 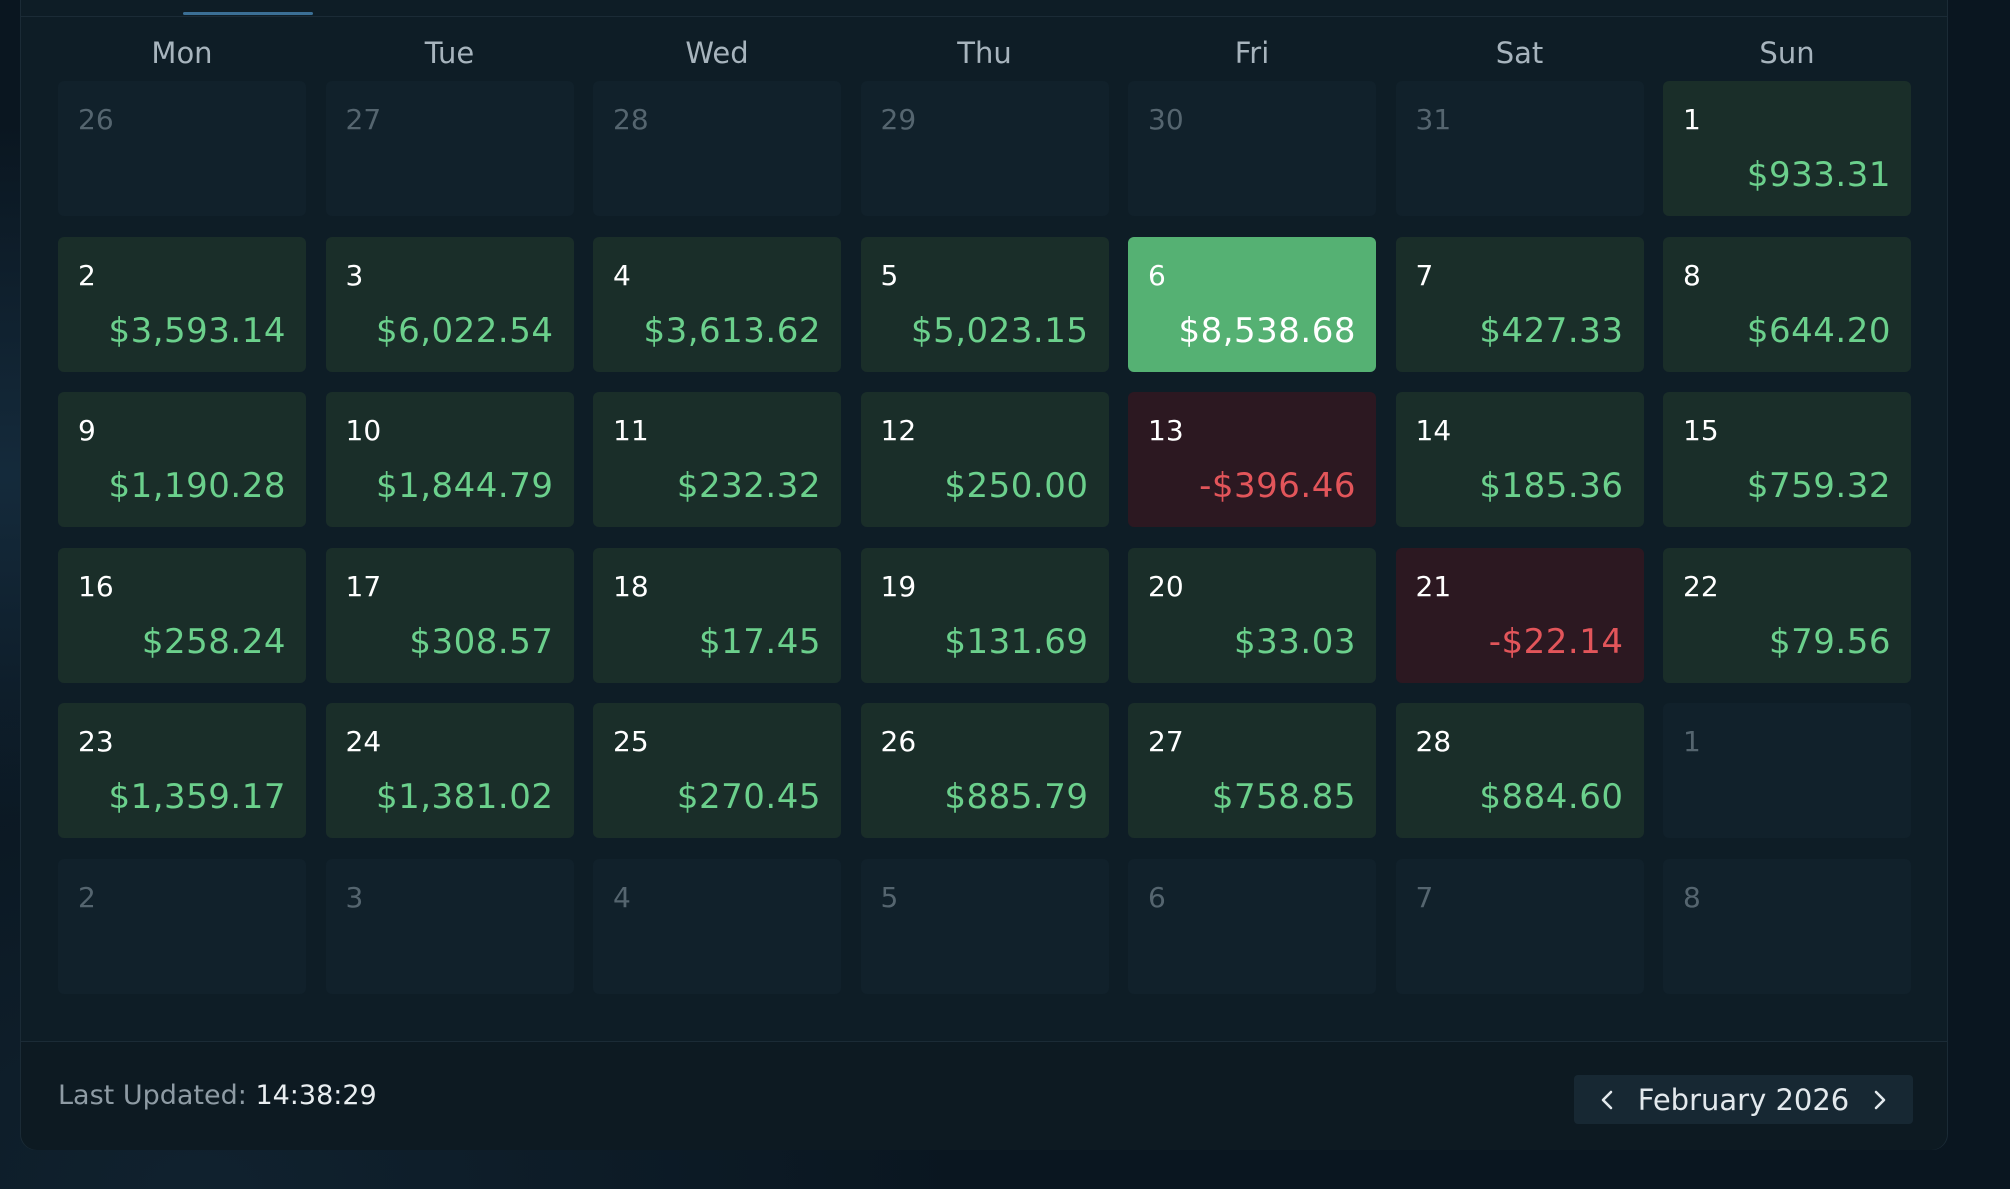 I want to click on day-number: 22, so click(x=1701, y=586).